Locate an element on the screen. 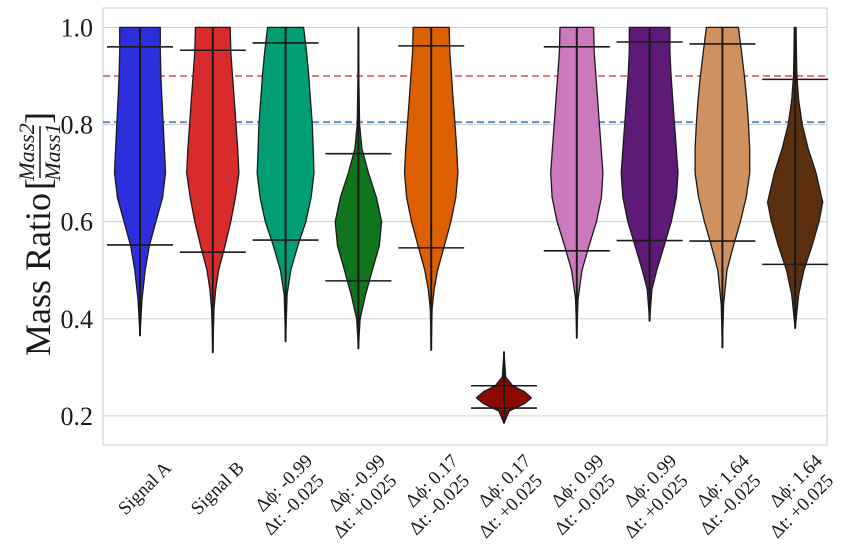  y-tick-label: 0.2 is located at coordinates (77, 416).